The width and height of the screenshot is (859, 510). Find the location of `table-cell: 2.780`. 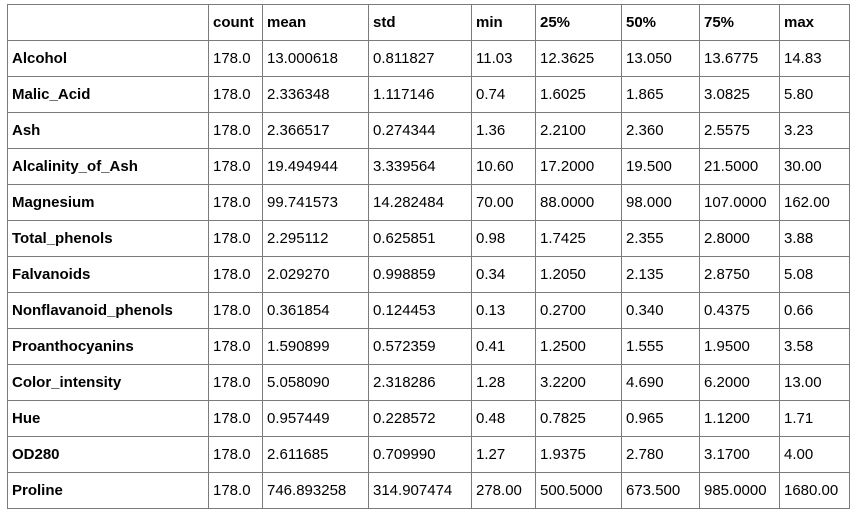

table-cell: 2.780 is located at coordinates (660, 454).